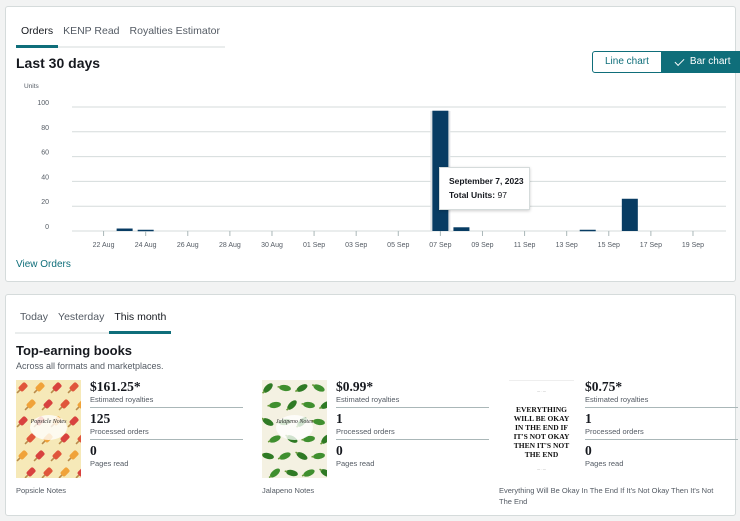 The image size is (740, 521). I want to click on book-title: Jalapeno Notes, so click(288, 490).